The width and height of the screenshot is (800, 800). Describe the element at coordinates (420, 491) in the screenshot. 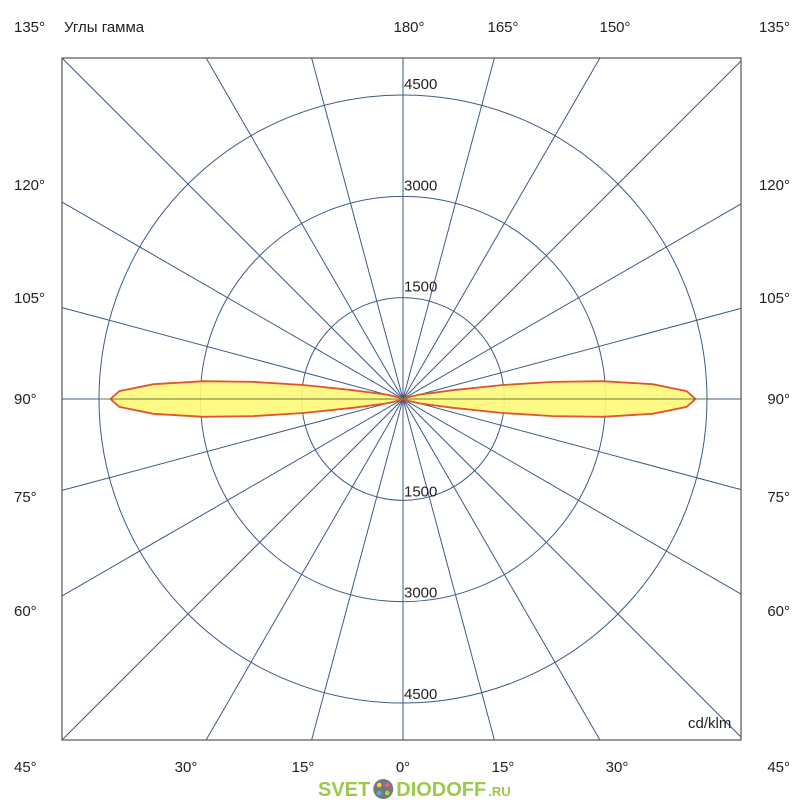

I see `radial-tick-label-bottom: 1500` at that location.